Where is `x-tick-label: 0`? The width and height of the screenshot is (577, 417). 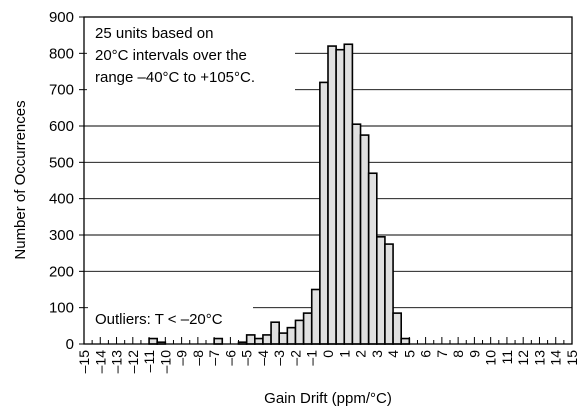
x-tick-label: 0 is located at coordinates (328, 354).